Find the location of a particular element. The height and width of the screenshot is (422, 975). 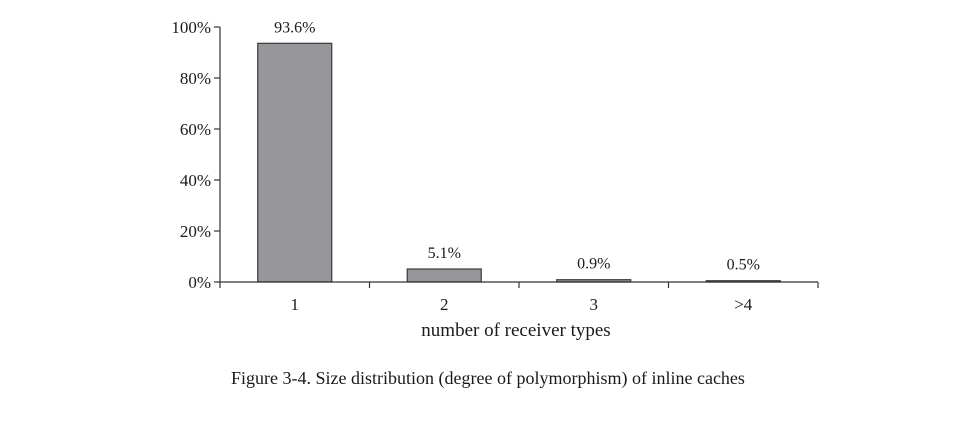

y-tick-label: 40% is located at coordinates (195, 180).